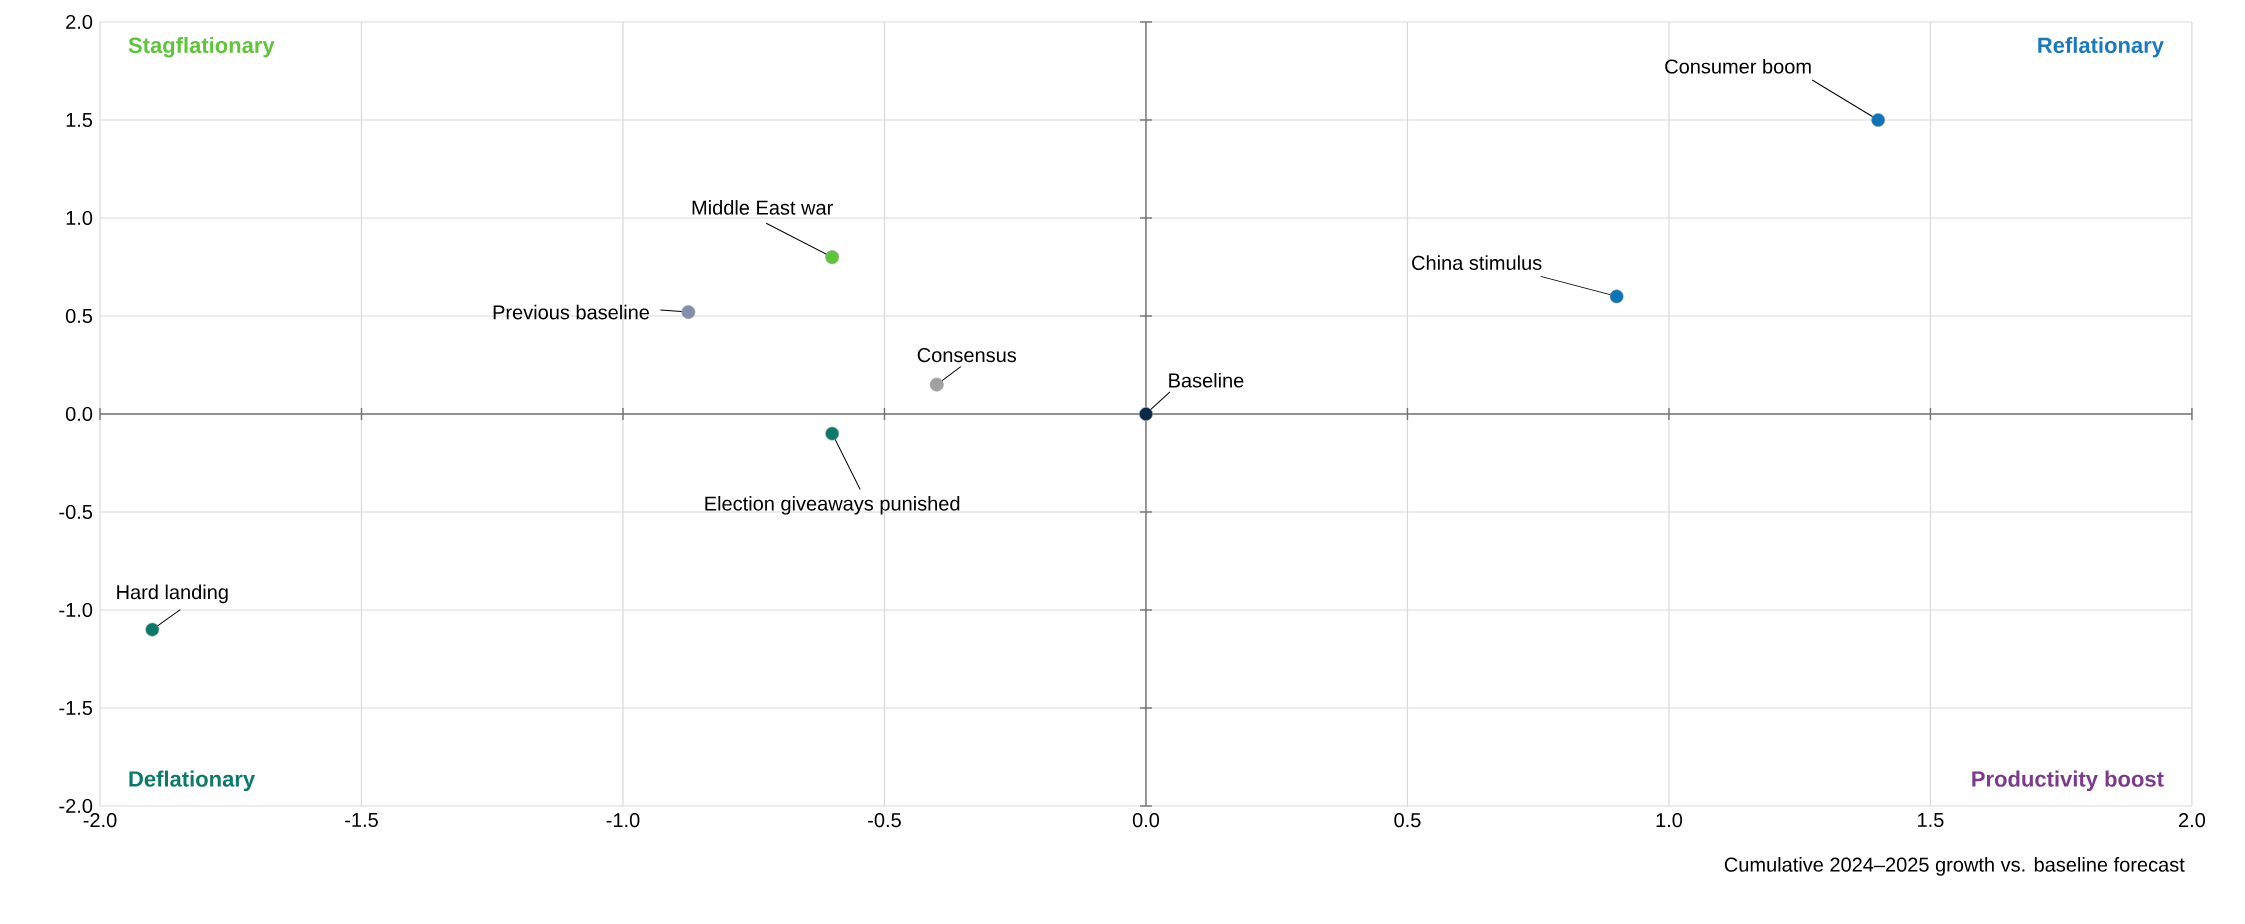 The image size is (2245, 924). Describe the element at coordinates (76, 708) in the screenshot. I see `y-tick-label: -1.5` at that location.